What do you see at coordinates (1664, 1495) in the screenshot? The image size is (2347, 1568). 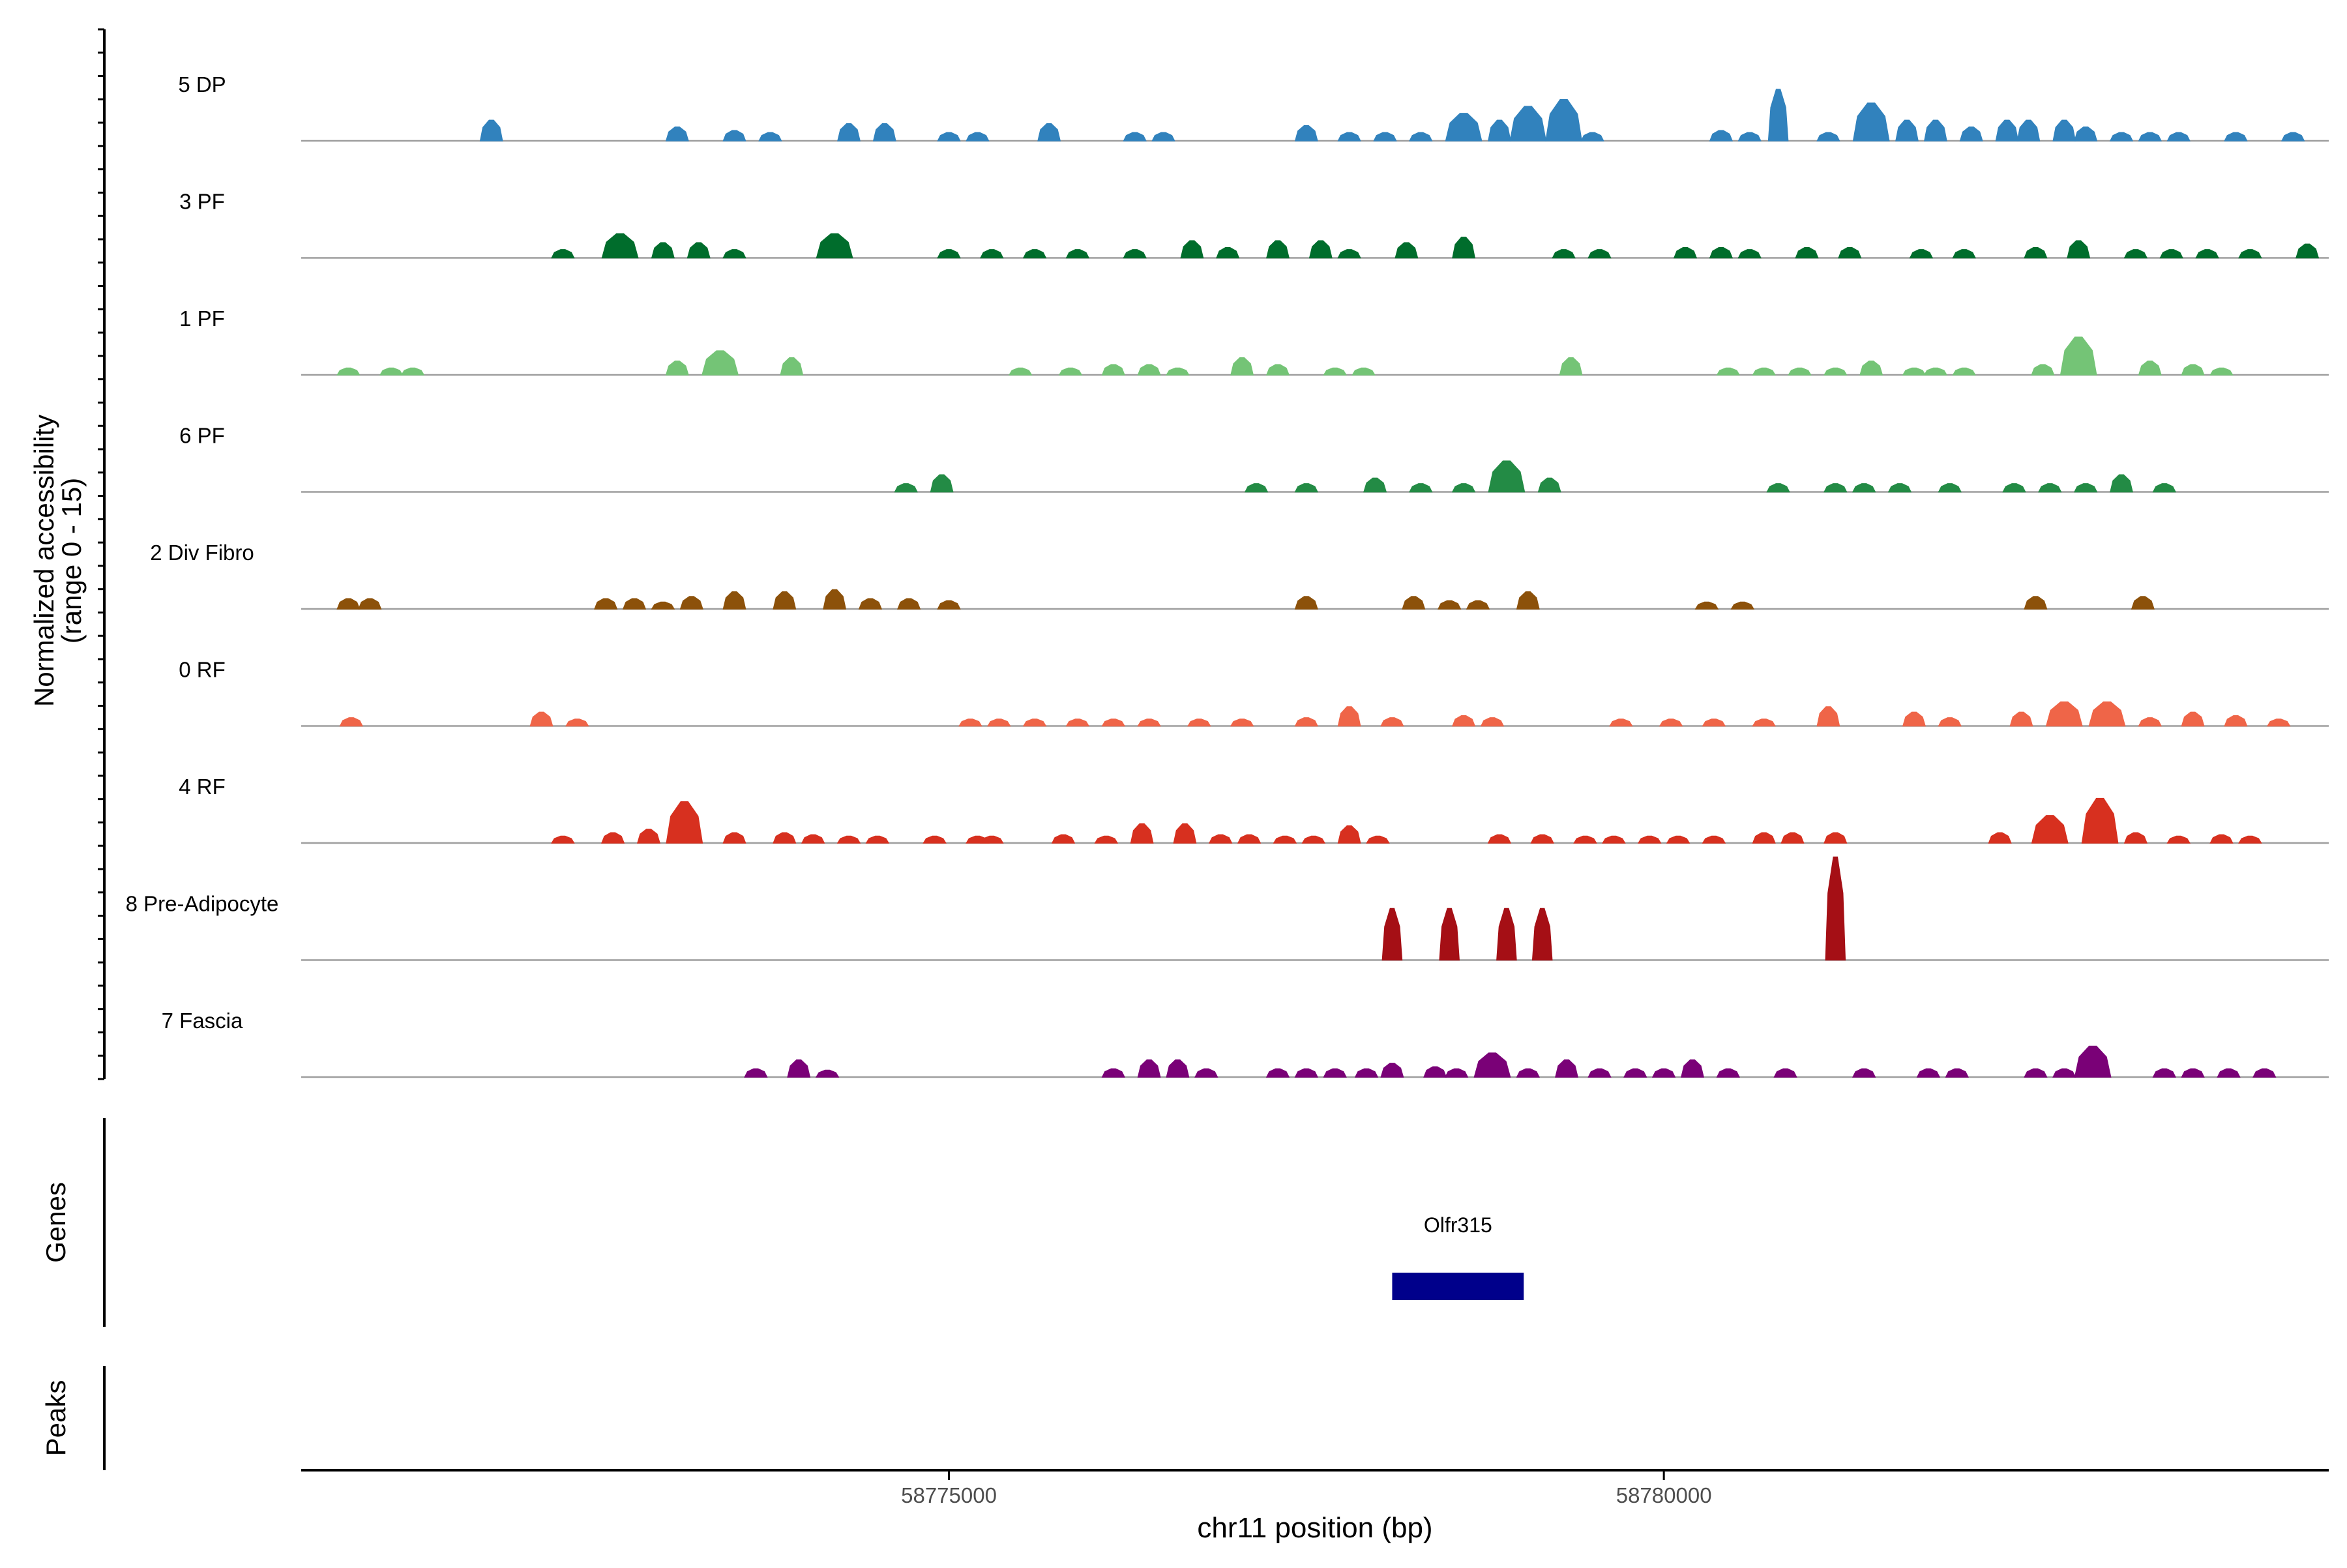 I see `x-tick-label: 58780000` at bounding box center [1664, 1495].